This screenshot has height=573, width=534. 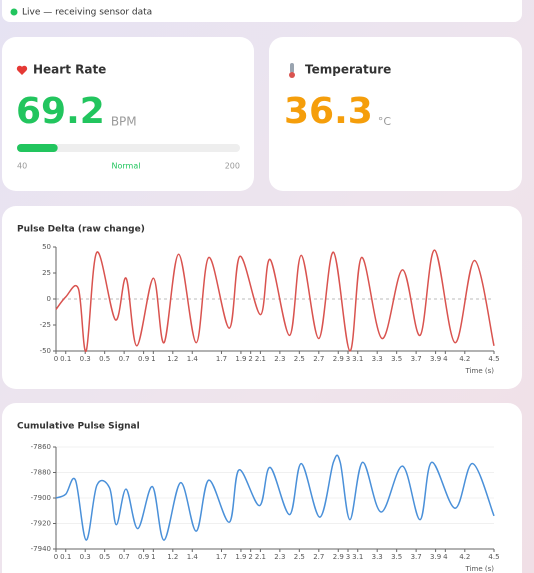 I want to click on gauge-fill, so click(x=37, y=148).